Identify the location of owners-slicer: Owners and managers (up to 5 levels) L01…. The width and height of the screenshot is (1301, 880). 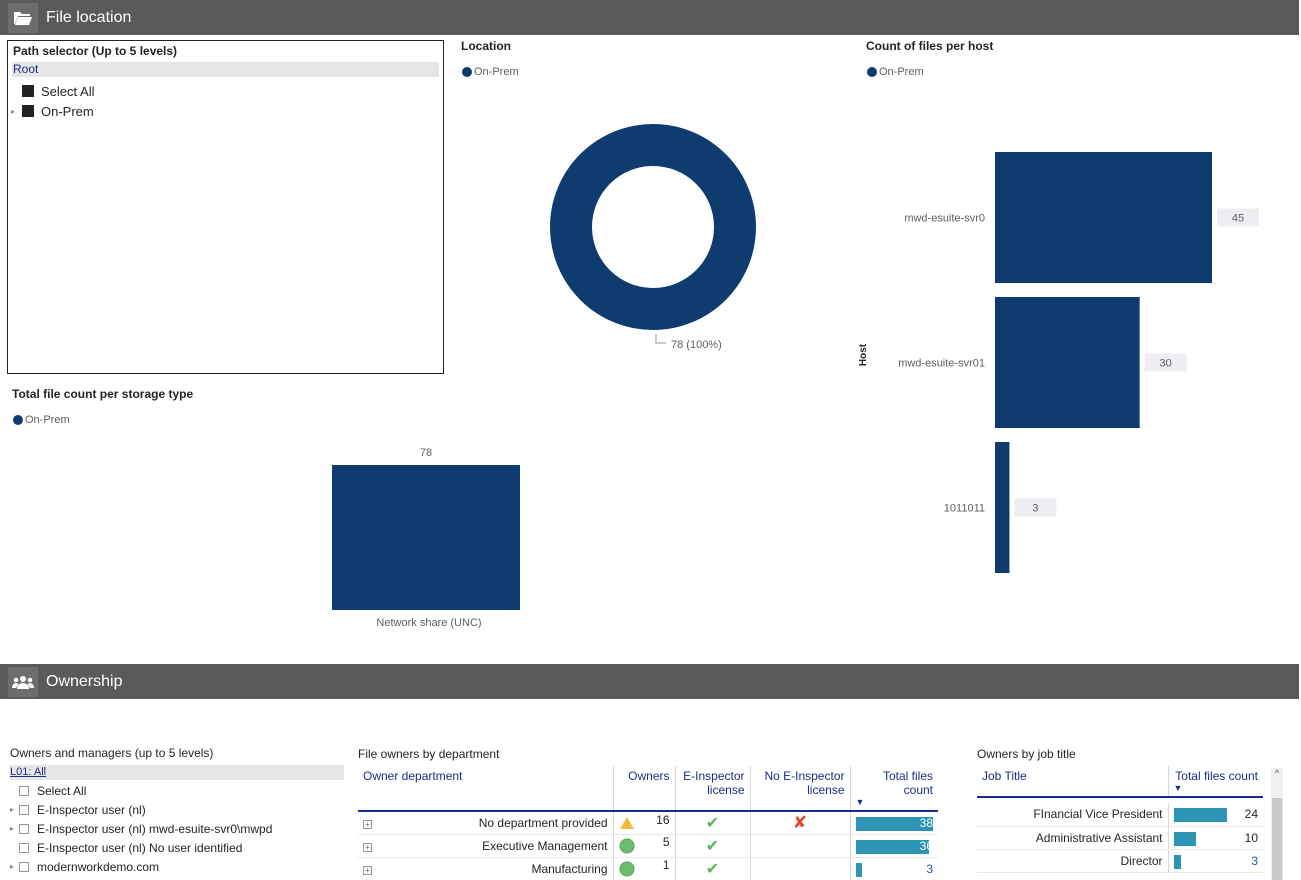
(178, 810).